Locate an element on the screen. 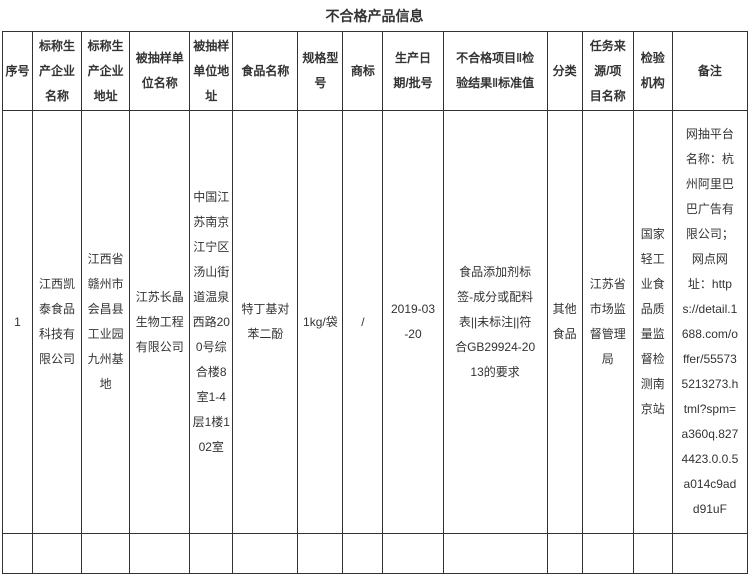  header-cell-manufacturer-address: 标称生产企业地址 is located at coordinates (106, 71).